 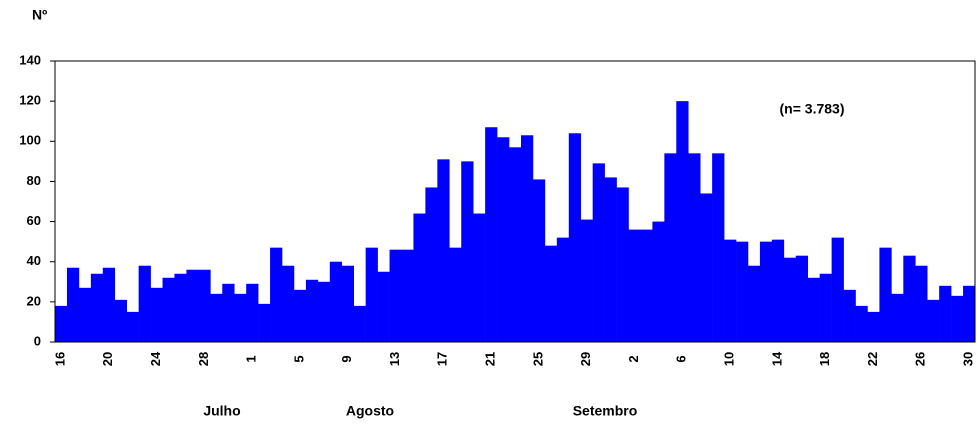 I want to click on y-tick-label: 20, so click(x=34, y=300).